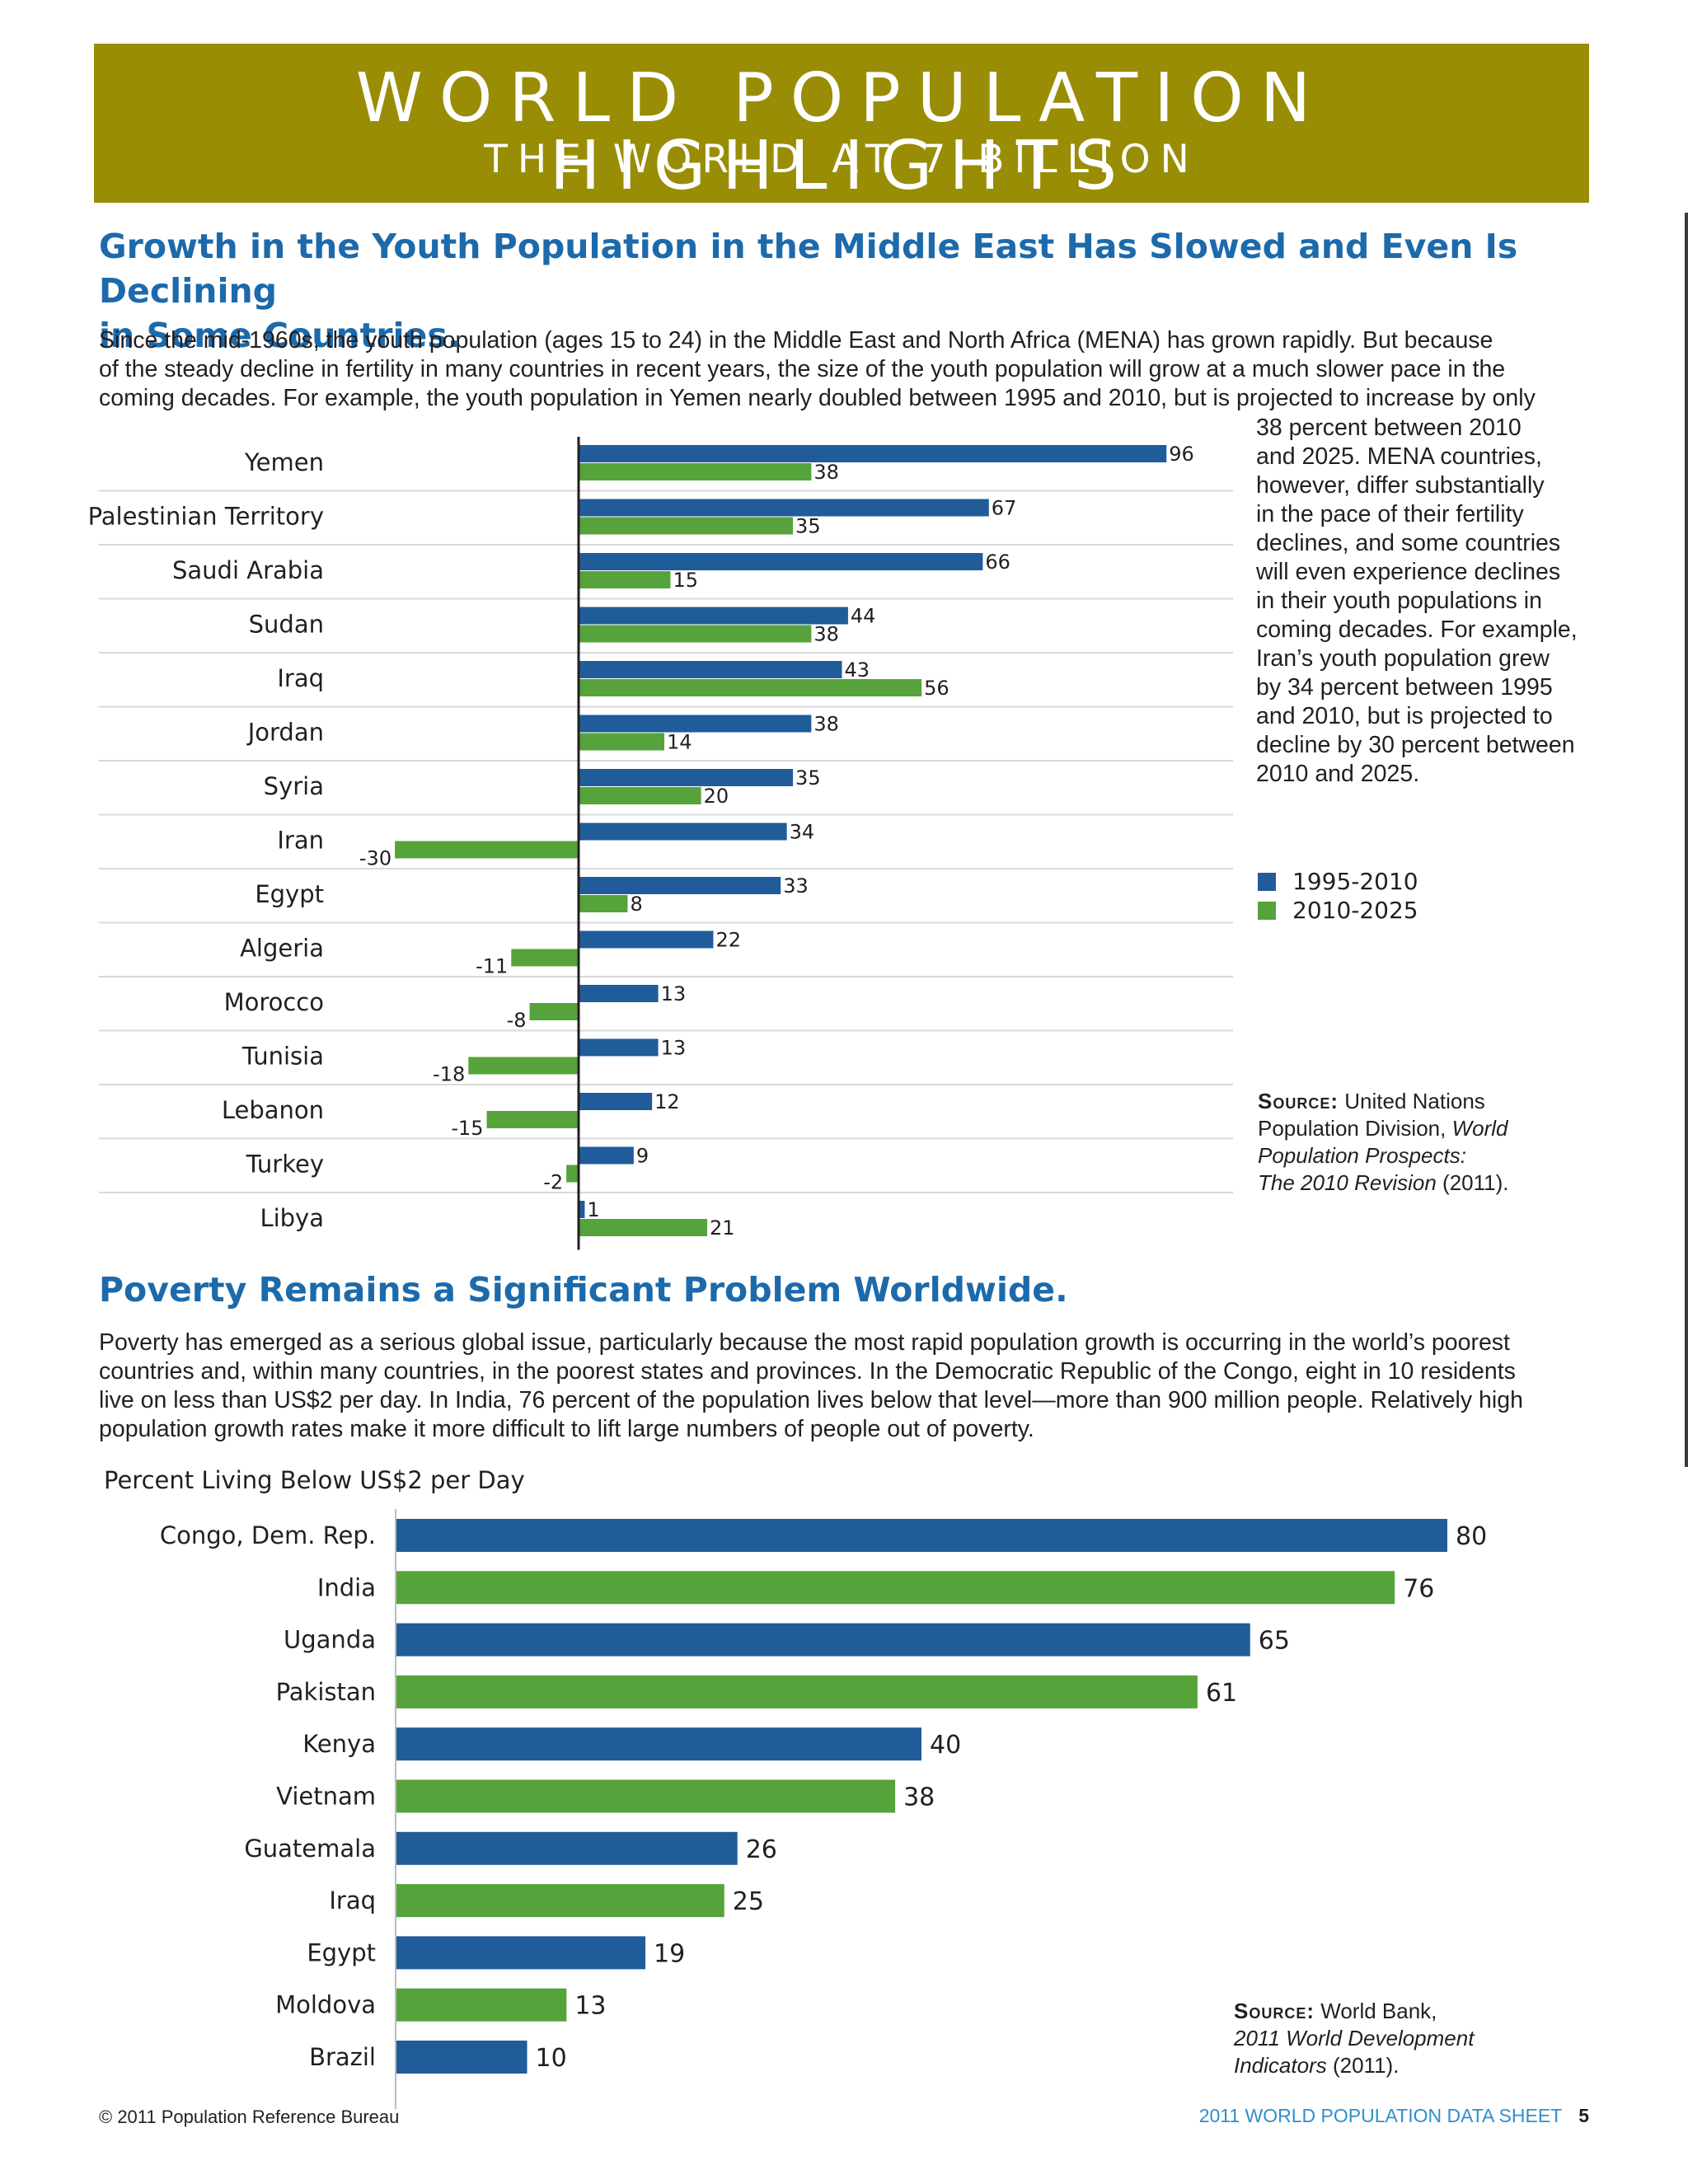 The image size is (1688, 2184). I want to click on data-label: 14, so click(680, 742).